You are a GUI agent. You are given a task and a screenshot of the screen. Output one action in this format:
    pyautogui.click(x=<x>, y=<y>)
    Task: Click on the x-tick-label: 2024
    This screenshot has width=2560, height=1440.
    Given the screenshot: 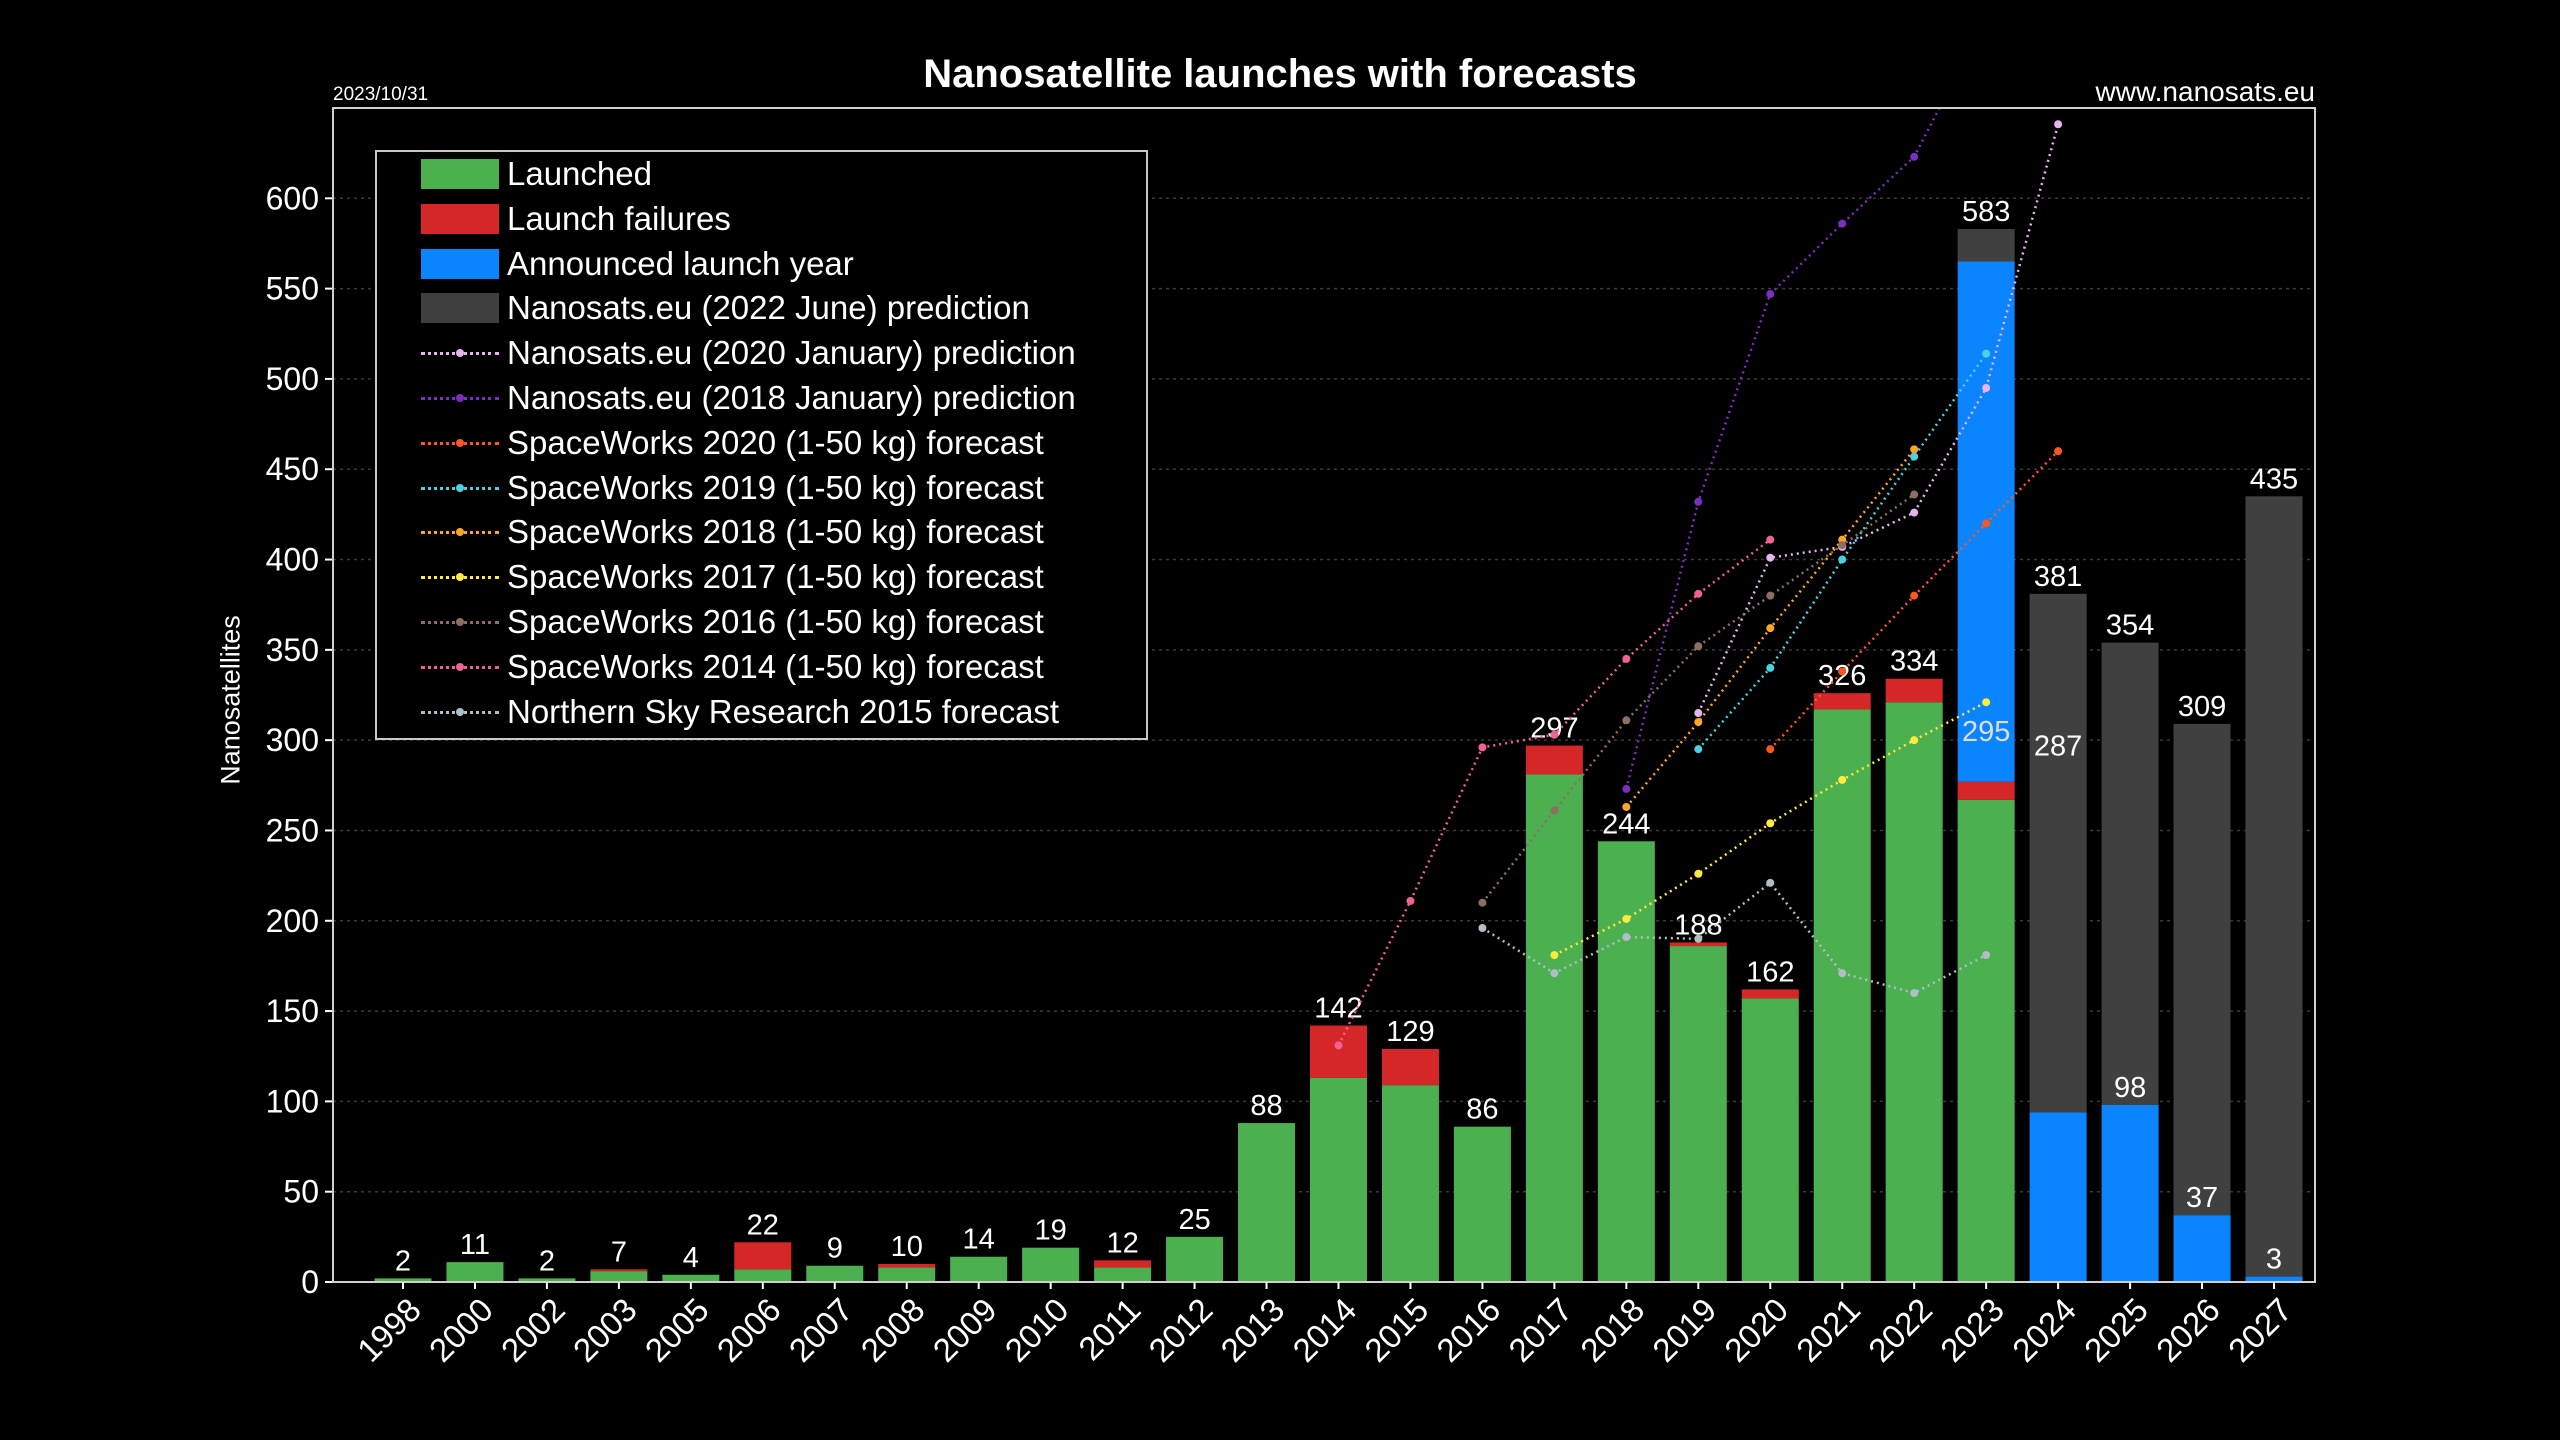 What is the action you would take?
    pyautogui.click(x=2044, y=1330)
    